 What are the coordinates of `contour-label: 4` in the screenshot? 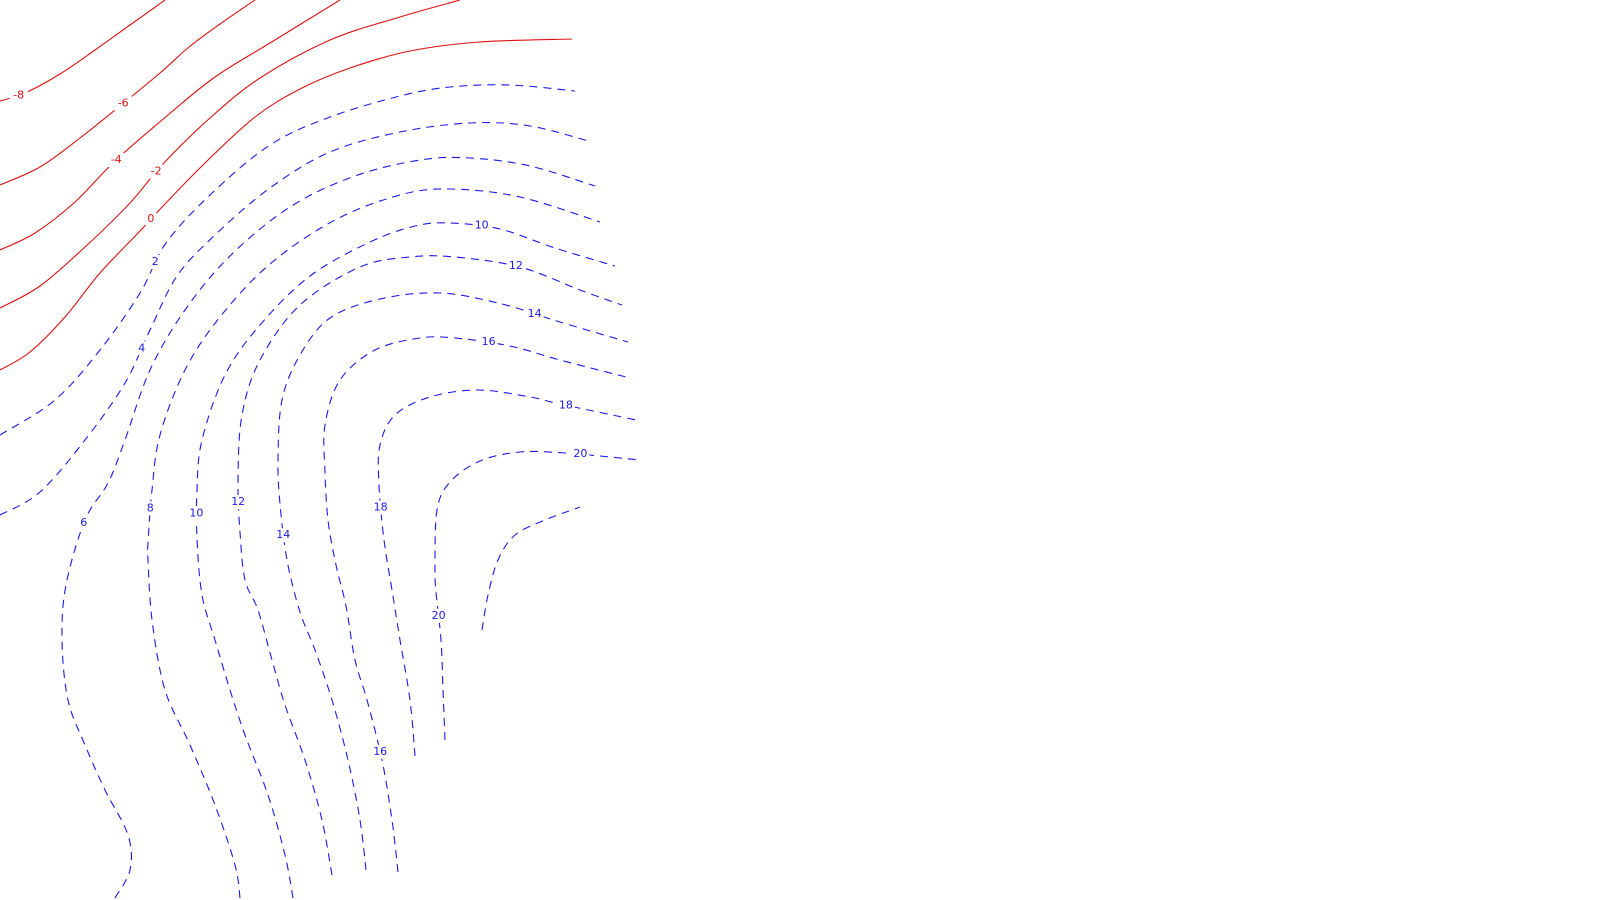 It's located at (141, 347).